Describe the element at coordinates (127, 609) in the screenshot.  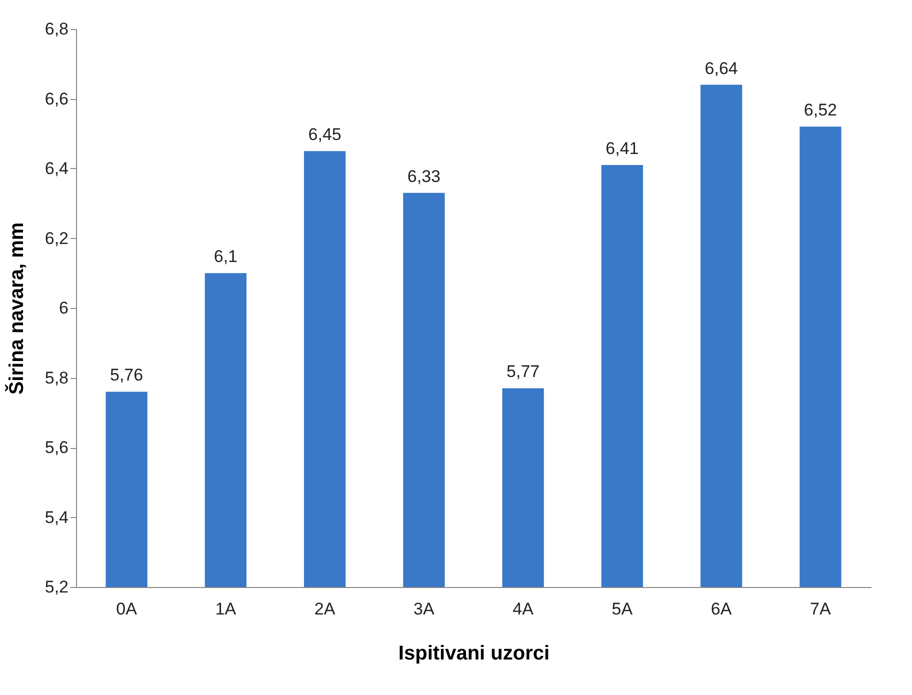
I see `x-tick-label: 0A` at that location.